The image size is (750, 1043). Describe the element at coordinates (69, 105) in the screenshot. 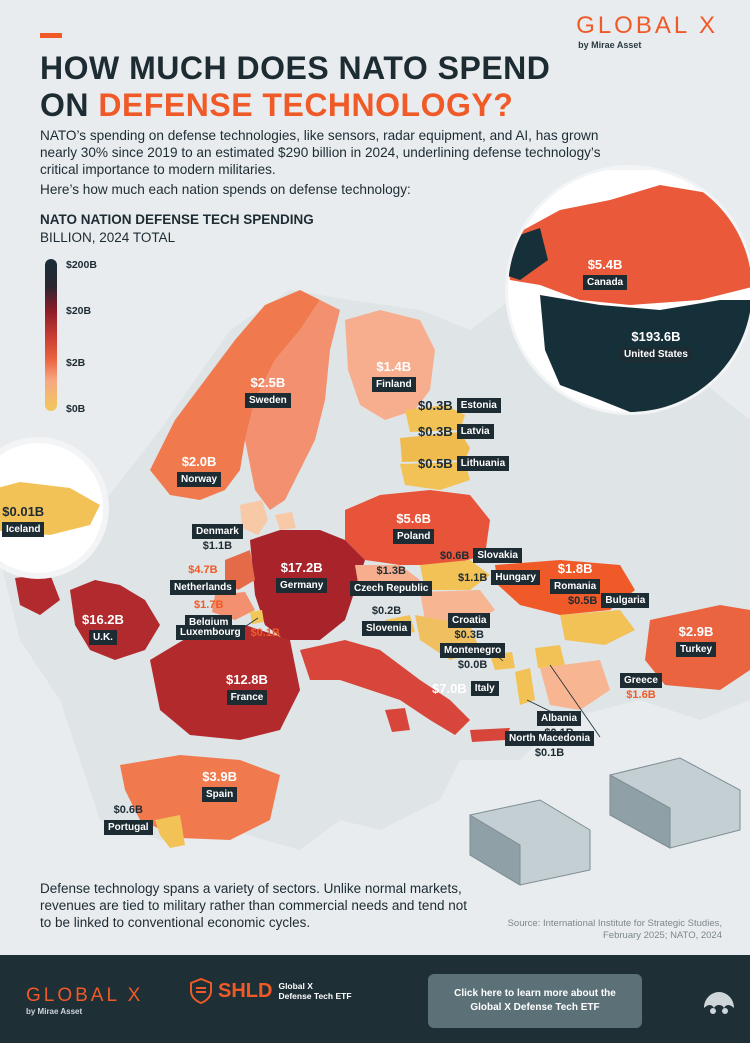

I see `title-line2-prefix: ON` at that location.